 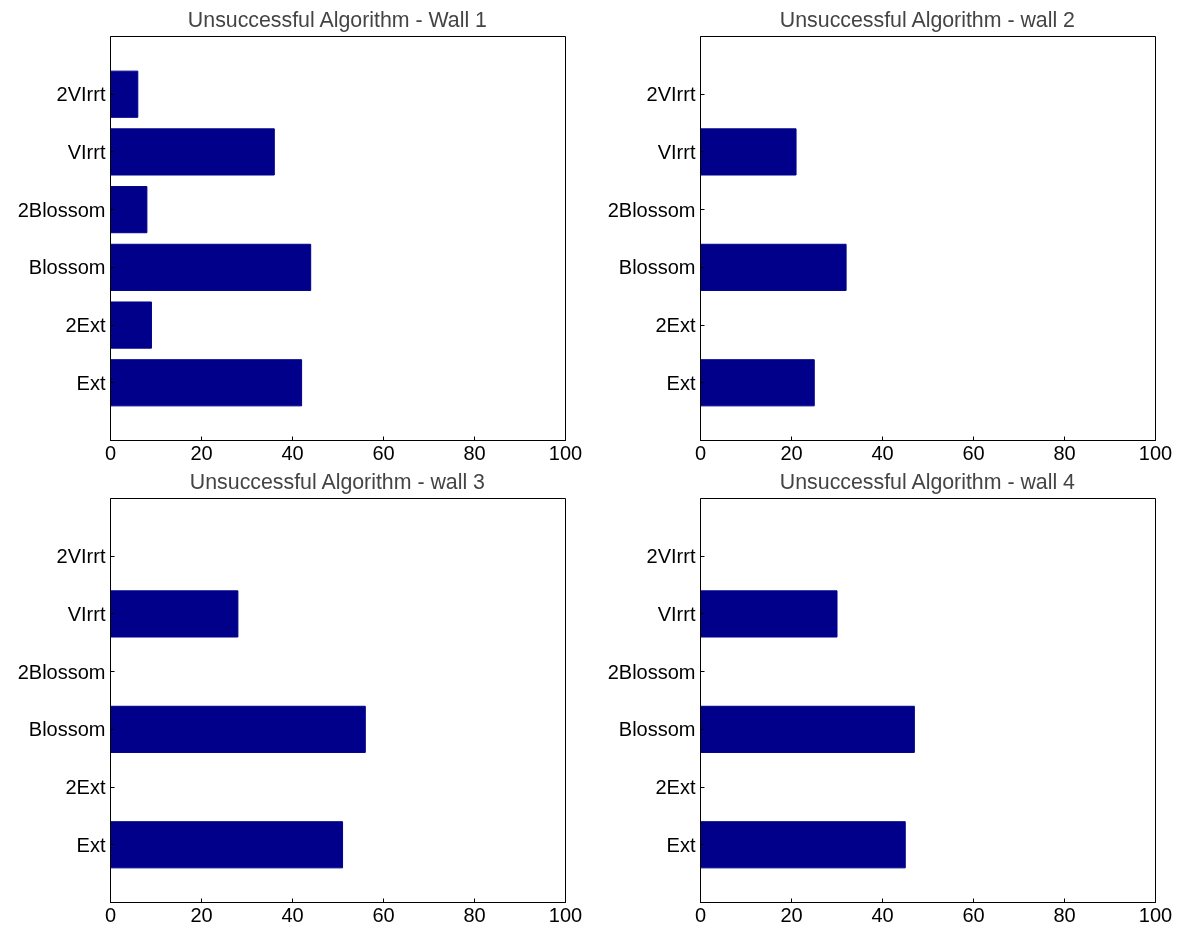 I want to click on chart-title: Unsuccessful Algorithm - wall 4, so click(x=927, y=481).